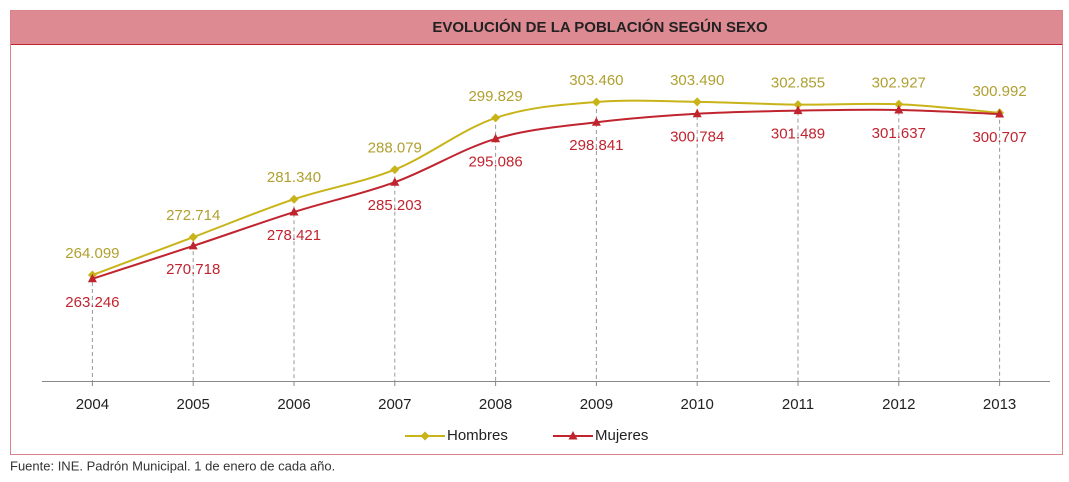 The height and width of the screenshot is (482, 1069). Describe the element at coordinates (899, 82) in the screenshot. I see `data-label: 302.927` at that location.